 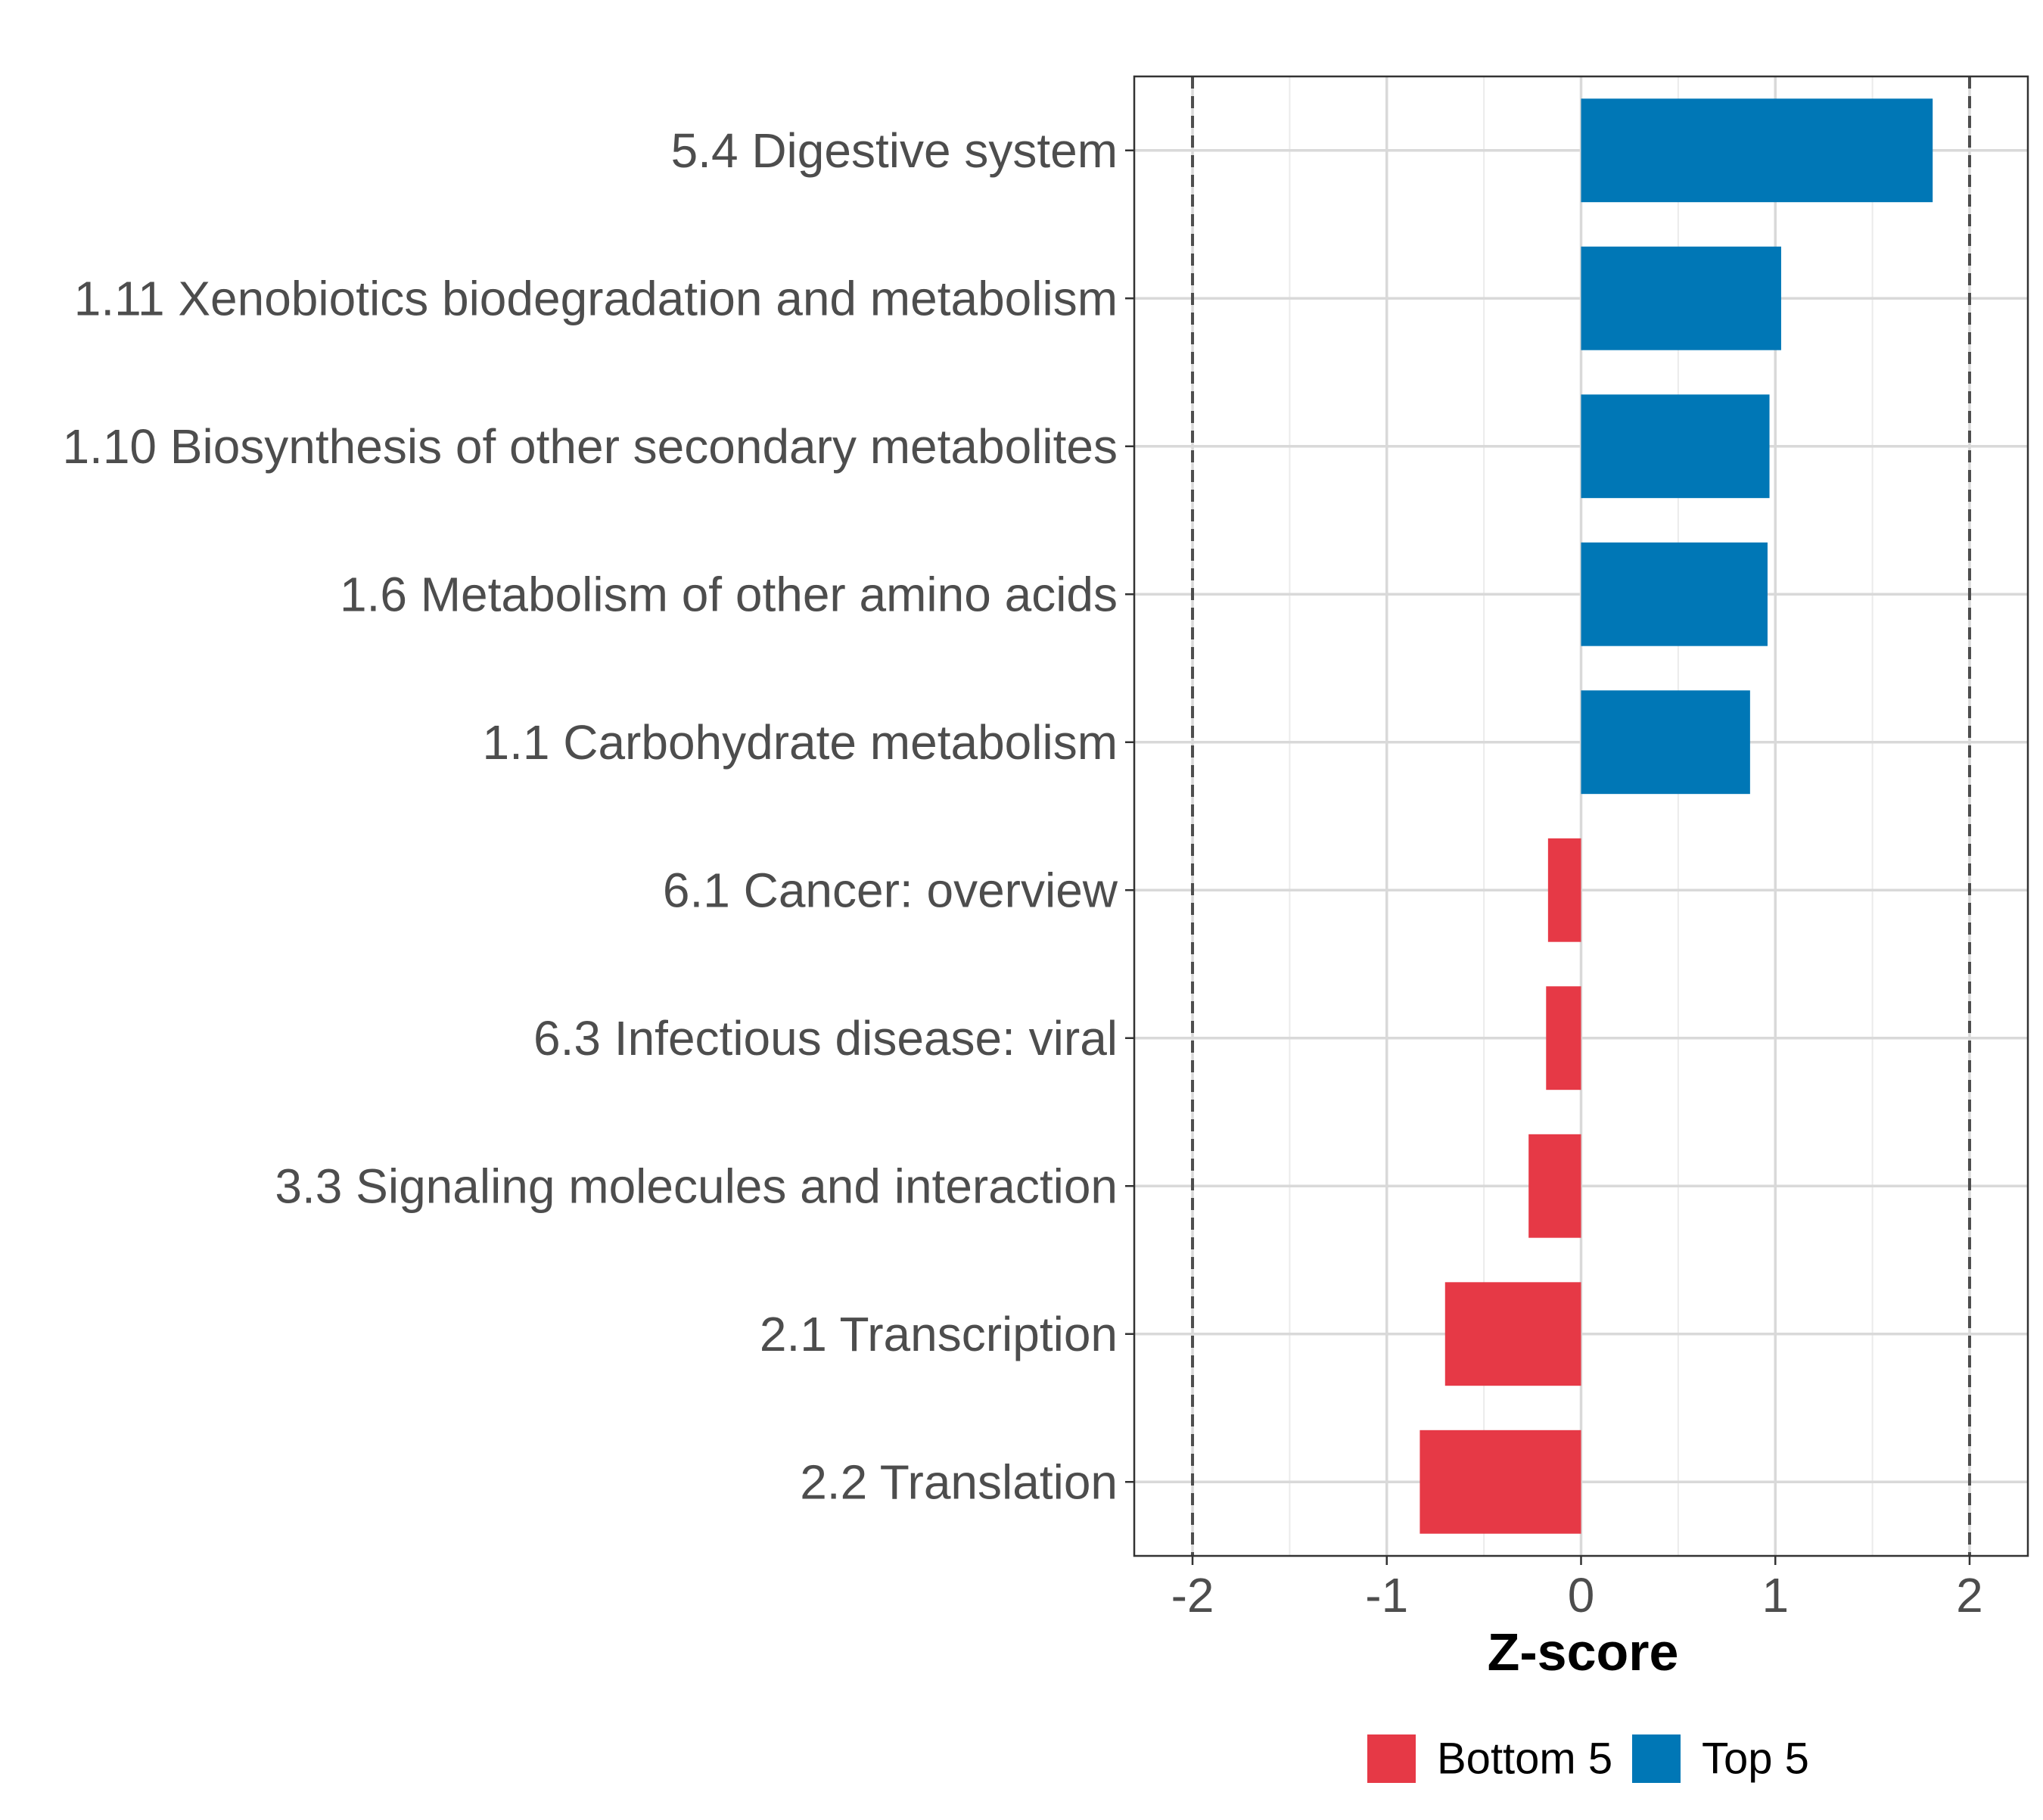 What do you see at coordinates (1681, 298) in the screenshot?
I see `bar-1-11-xenobiotics-biodegradation-and-metabolism` at bounding box center [1681, 298].